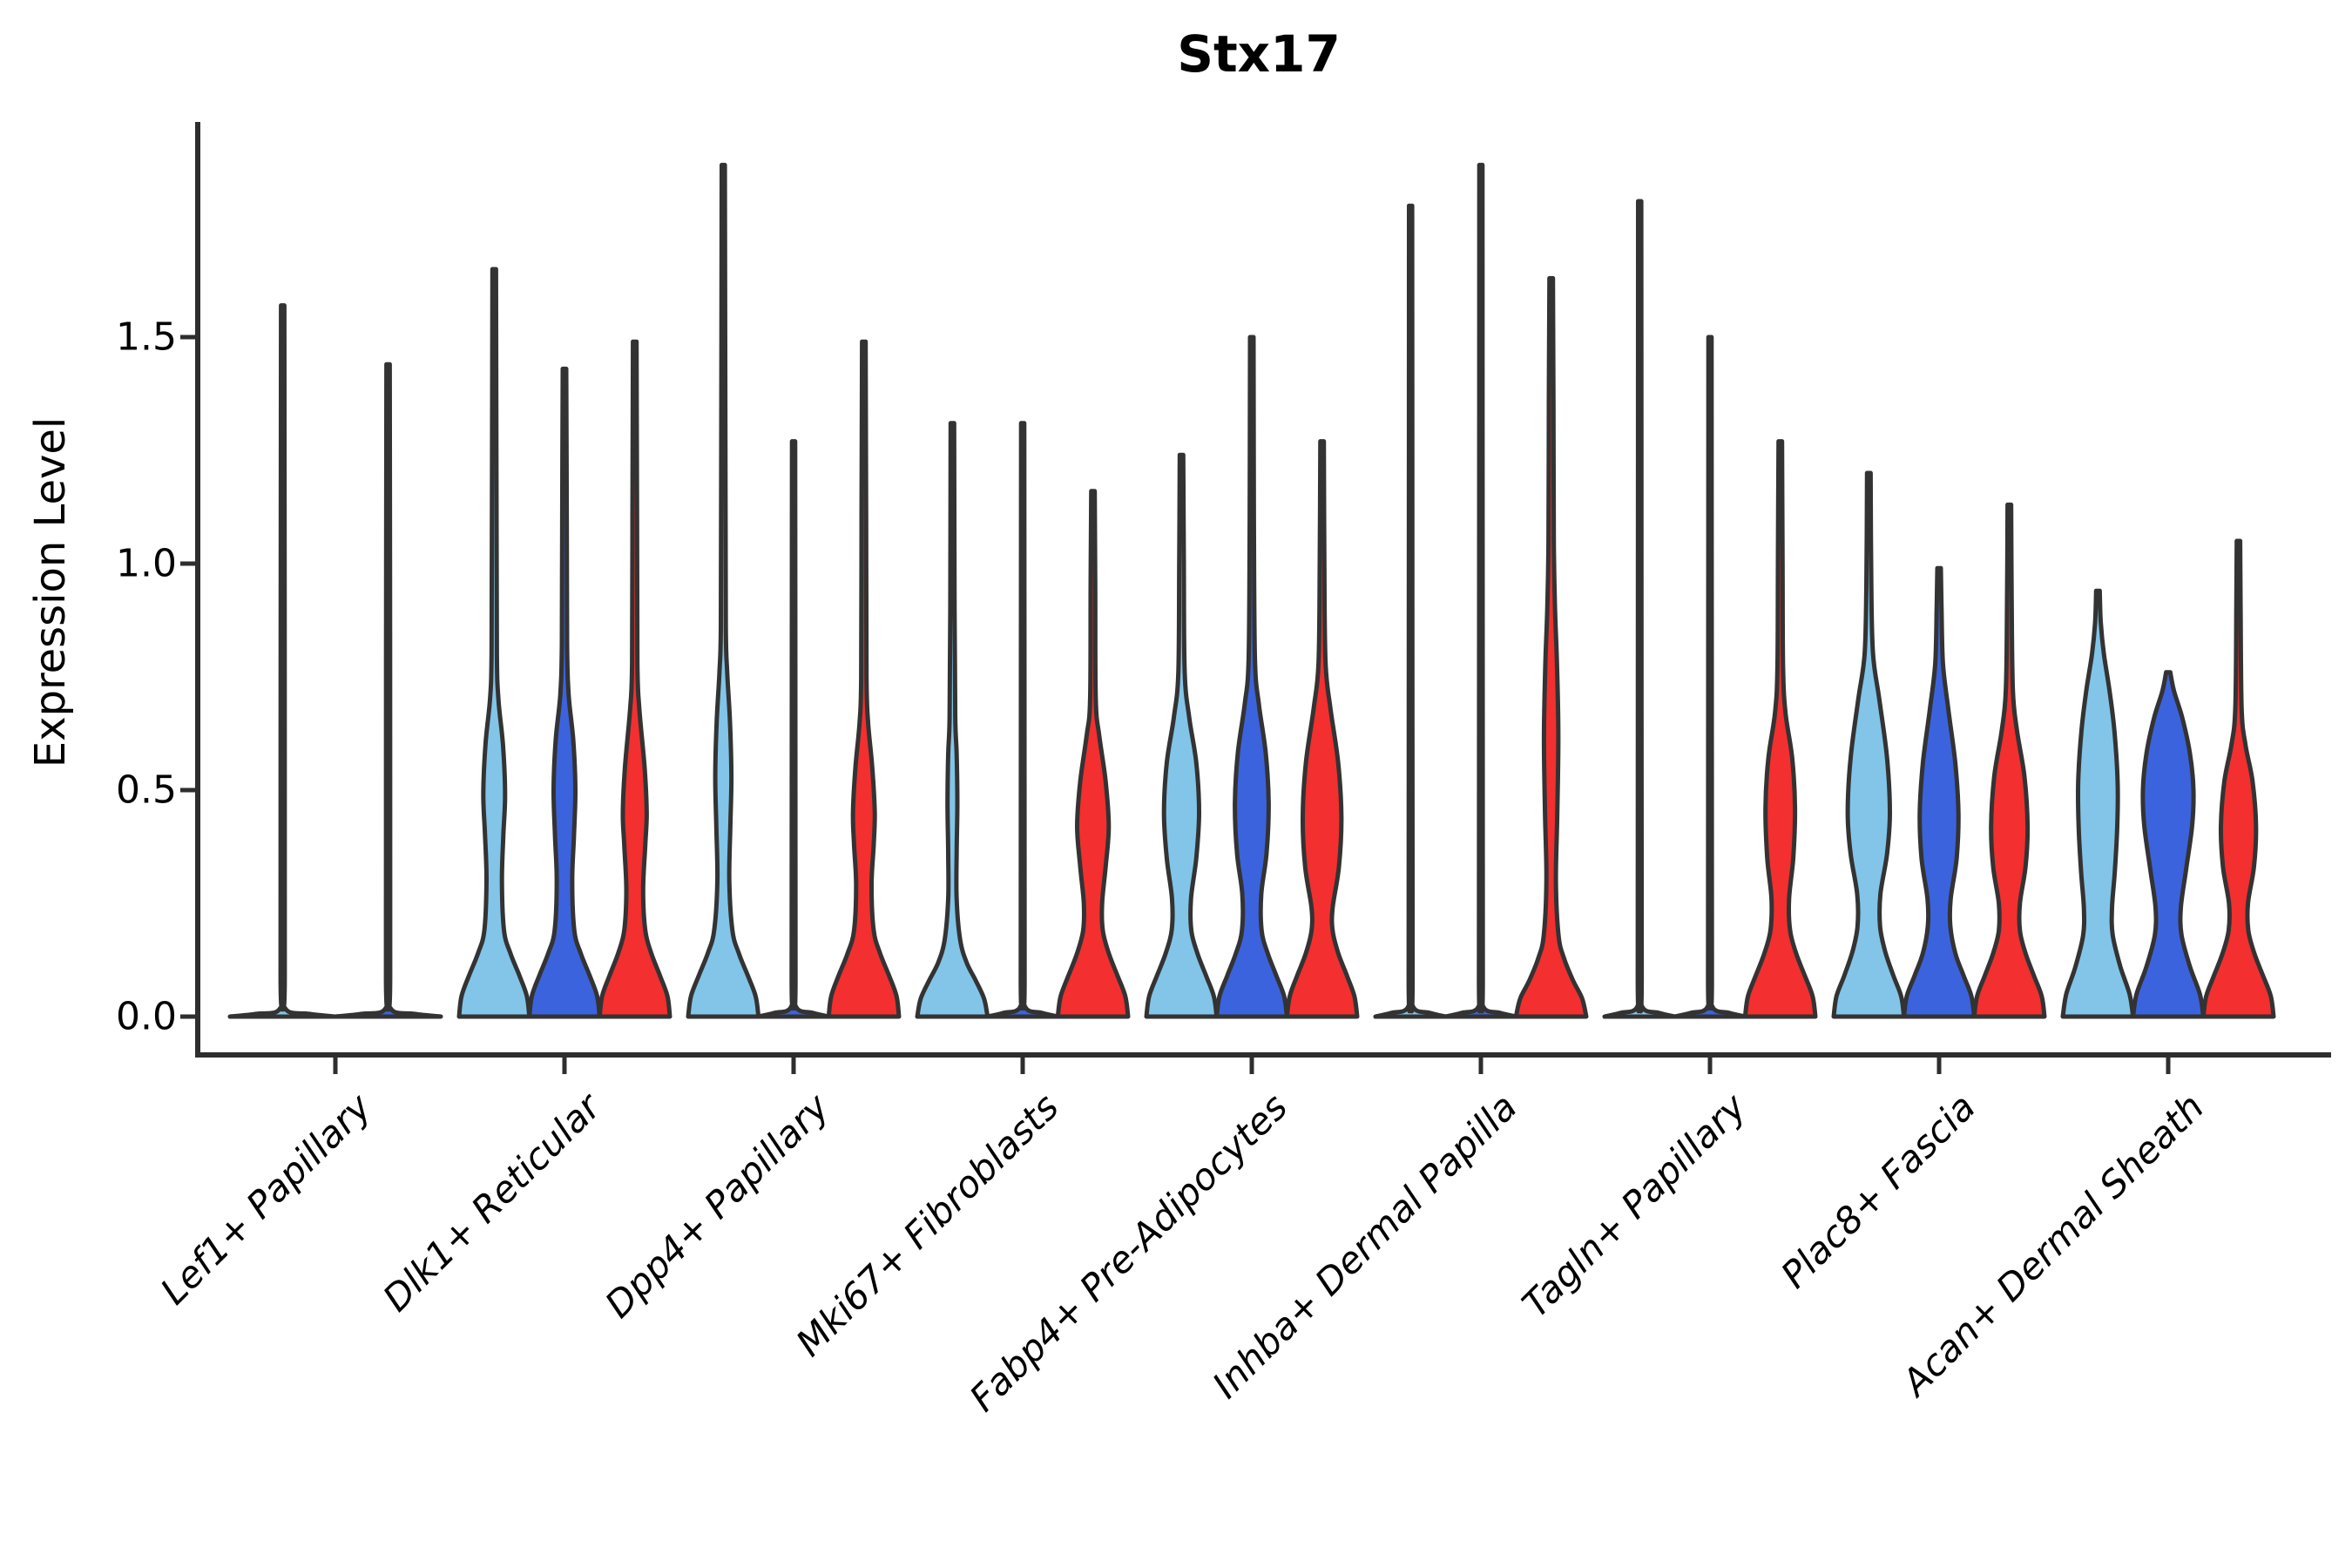 The image size is (2352, 1568). What do you see at coordinates (1869, 744) in the screenshot?
I see `violin-7-light_blue` at bounding box center [1869, 744].